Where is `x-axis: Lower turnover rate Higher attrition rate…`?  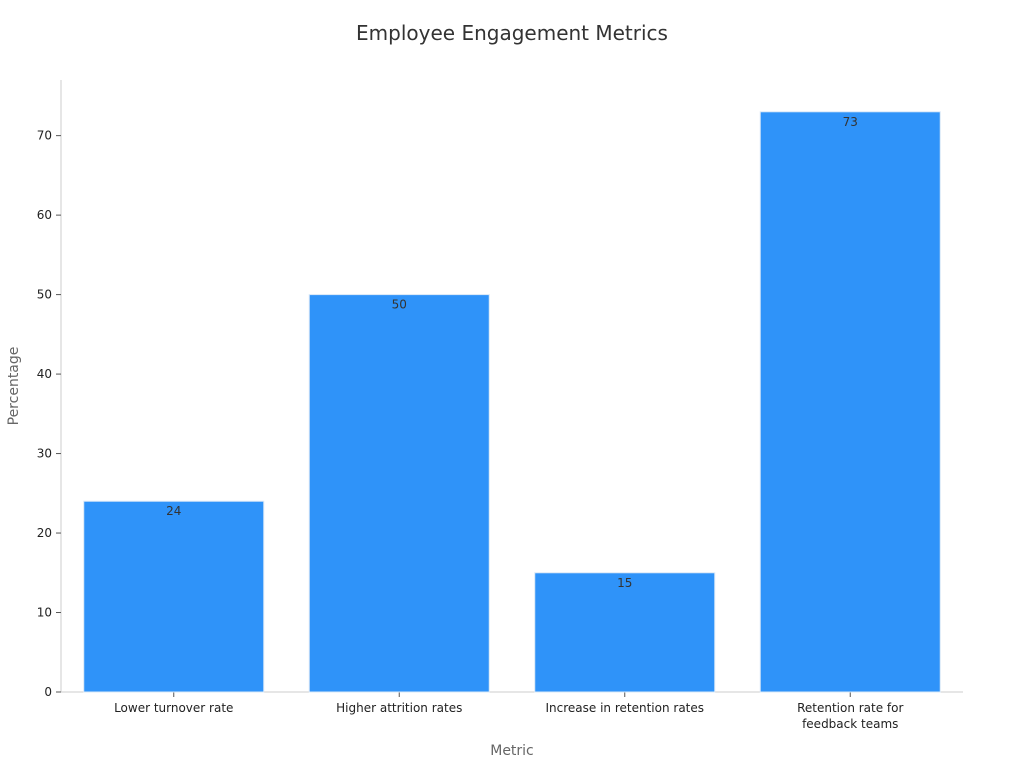
x-axis: Lower turnover rate Higher attrition rate… is located at coordinates (512, 711).